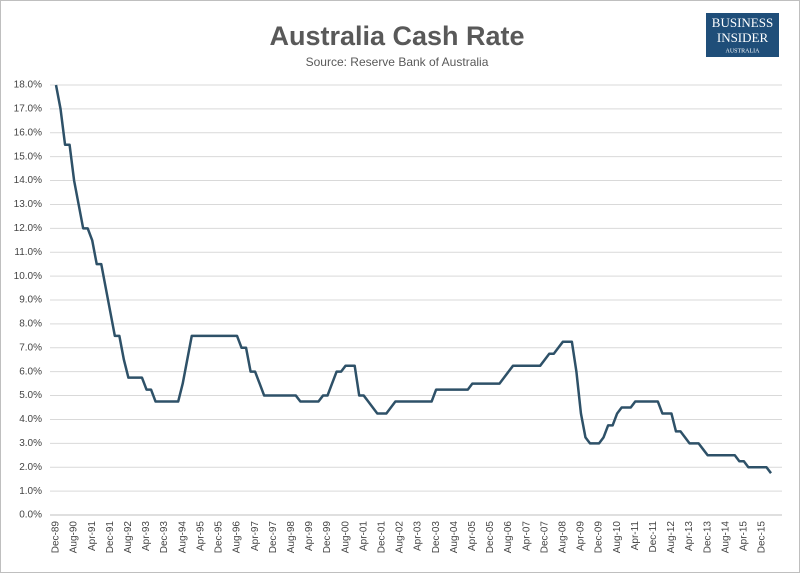 Image resolution: width=800 pixels, height=573 pixels. What do you see at coordinates (28, 228) in the screenshot?
I see `y-tick-label: 12.0%` at bounding box center [28, 228].